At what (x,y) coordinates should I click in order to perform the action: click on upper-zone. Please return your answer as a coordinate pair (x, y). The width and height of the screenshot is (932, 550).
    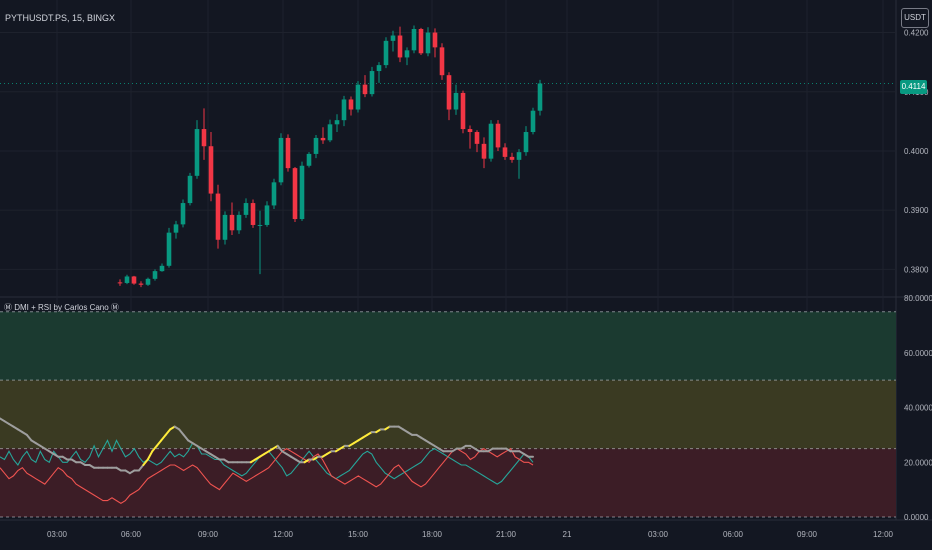
    Looking at the image, I should click on (448, 346).